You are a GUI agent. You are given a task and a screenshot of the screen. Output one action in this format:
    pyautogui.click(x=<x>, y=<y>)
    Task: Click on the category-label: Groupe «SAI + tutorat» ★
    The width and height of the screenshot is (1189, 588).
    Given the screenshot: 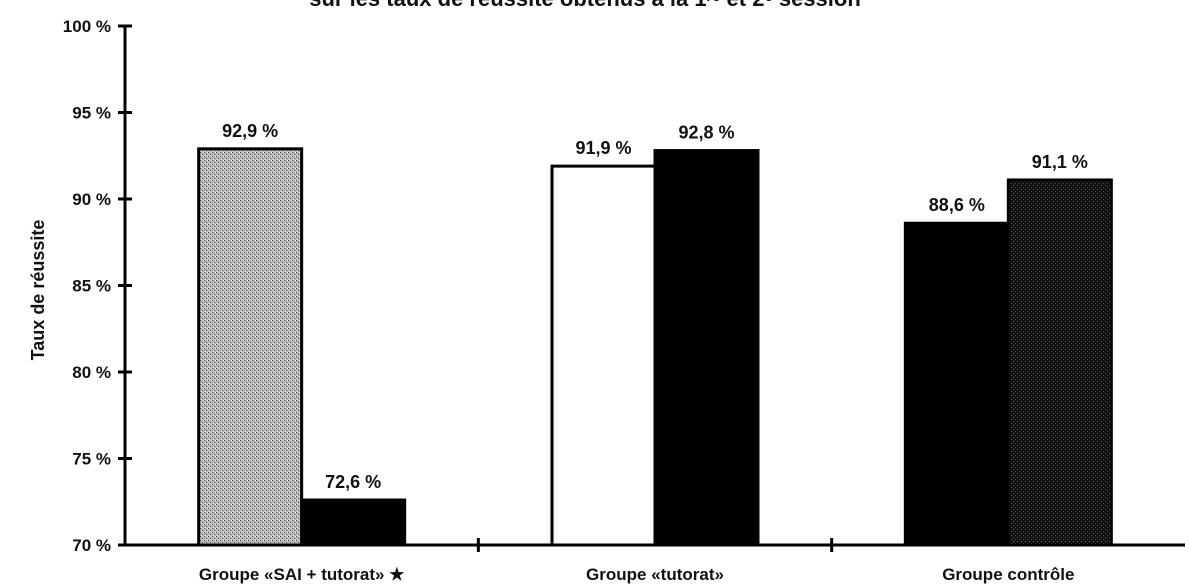 What is the action you would take?
    pyautogui.click(x=302, y=574)
    